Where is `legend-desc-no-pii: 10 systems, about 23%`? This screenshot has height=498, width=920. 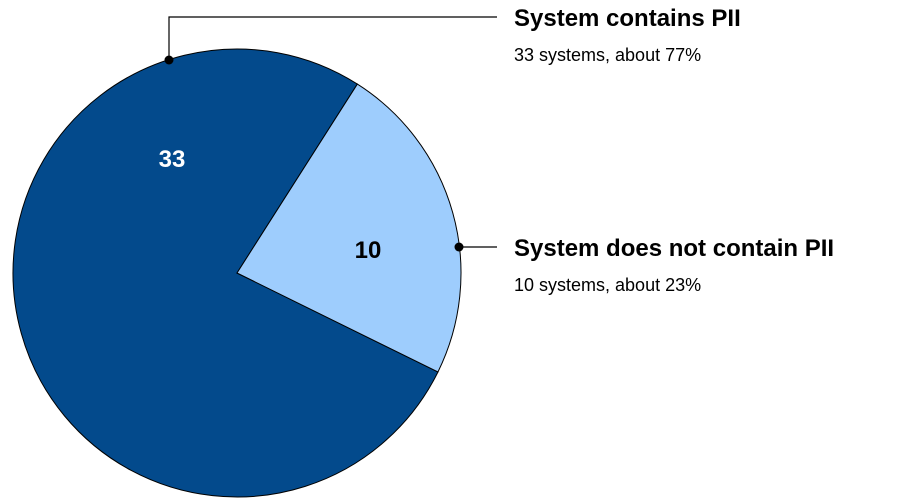 legend-desc-no-pii: 10 systems, about 23% is located at coordinates (607, 285).